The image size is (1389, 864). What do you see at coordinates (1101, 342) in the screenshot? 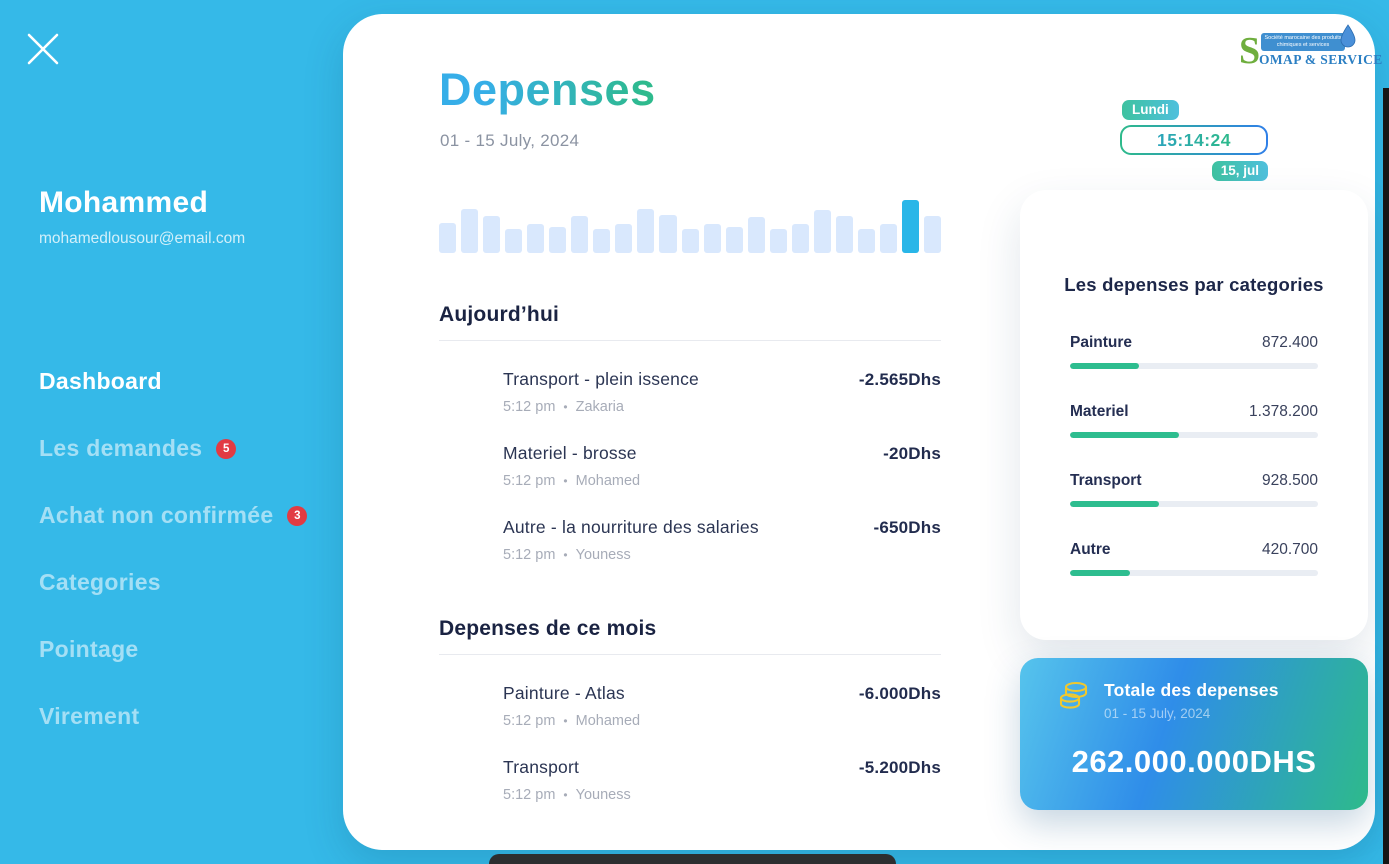
I see `category-label: Painture` at bounding box center [1101, 342].